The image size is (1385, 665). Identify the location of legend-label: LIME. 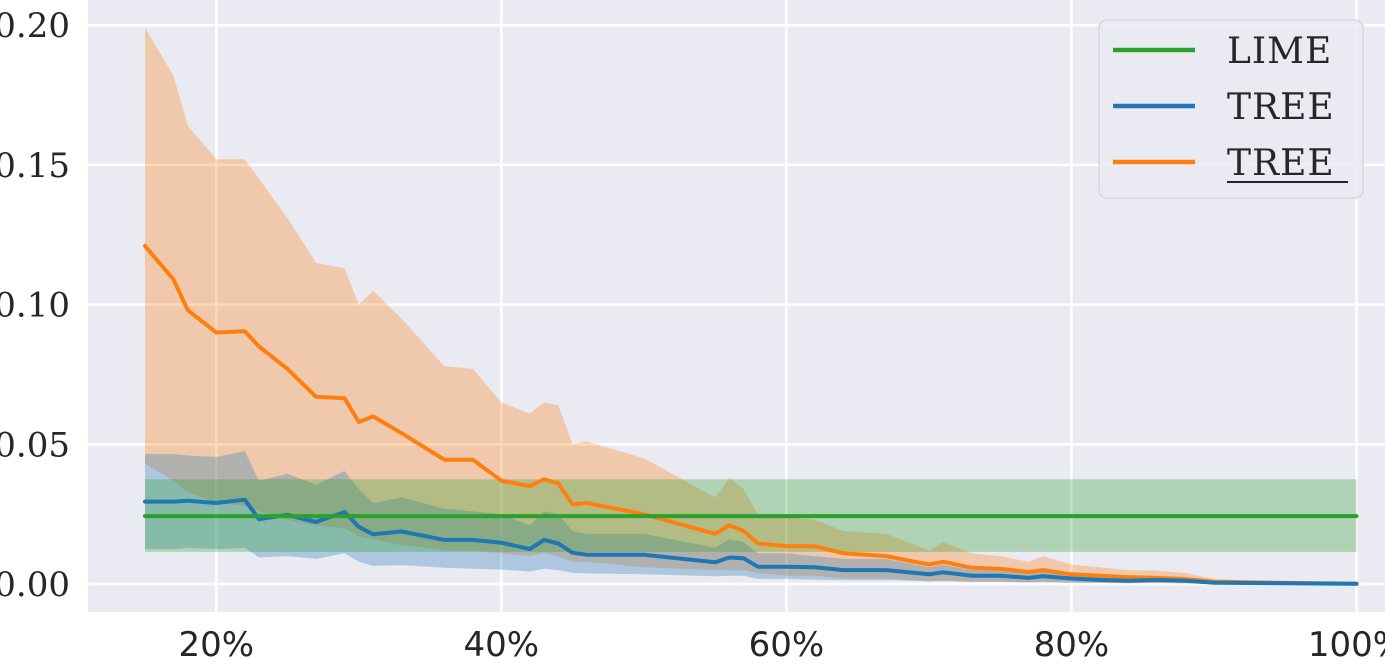
(1279, 51).